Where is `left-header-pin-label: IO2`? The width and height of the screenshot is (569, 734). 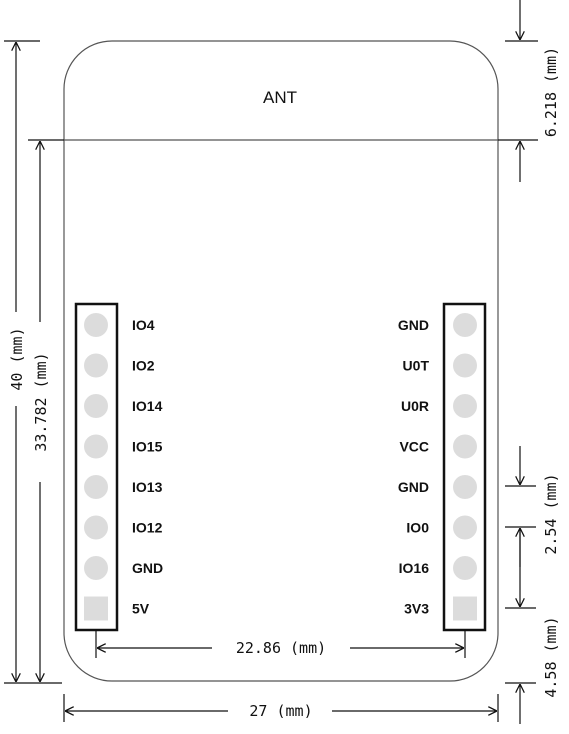 left-header-pin-label: IO2 is located at coordinates (143, 366).